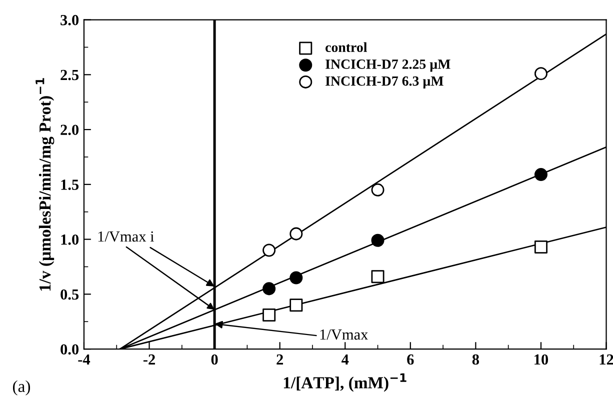  Describe the element at coordinates (388, 66) in the screenshot. I see `legend-label: INCICH-D7 2.25 µM` at that location.